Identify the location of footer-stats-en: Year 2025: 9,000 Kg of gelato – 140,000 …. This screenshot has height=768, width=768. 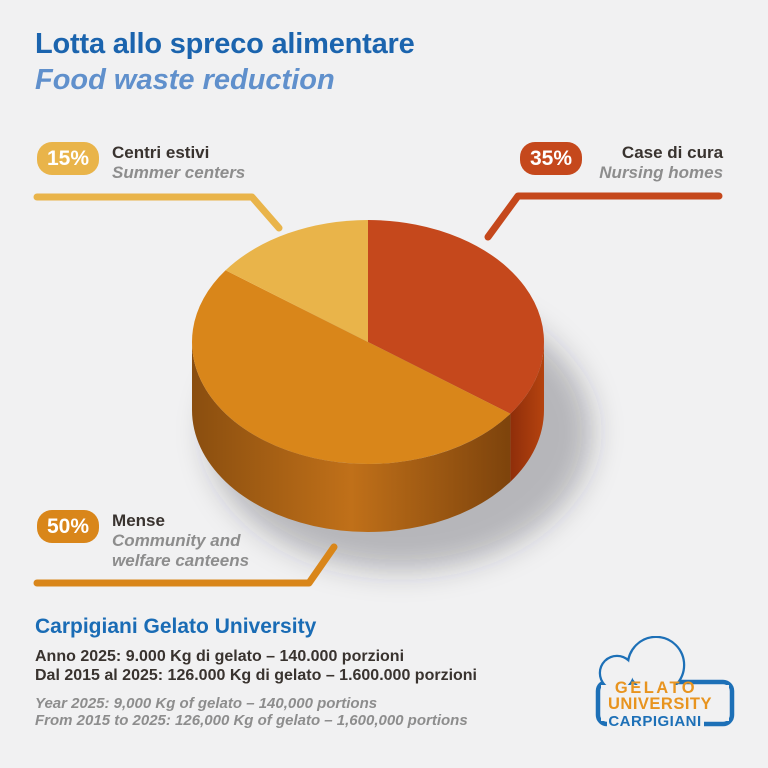
(256, 712).